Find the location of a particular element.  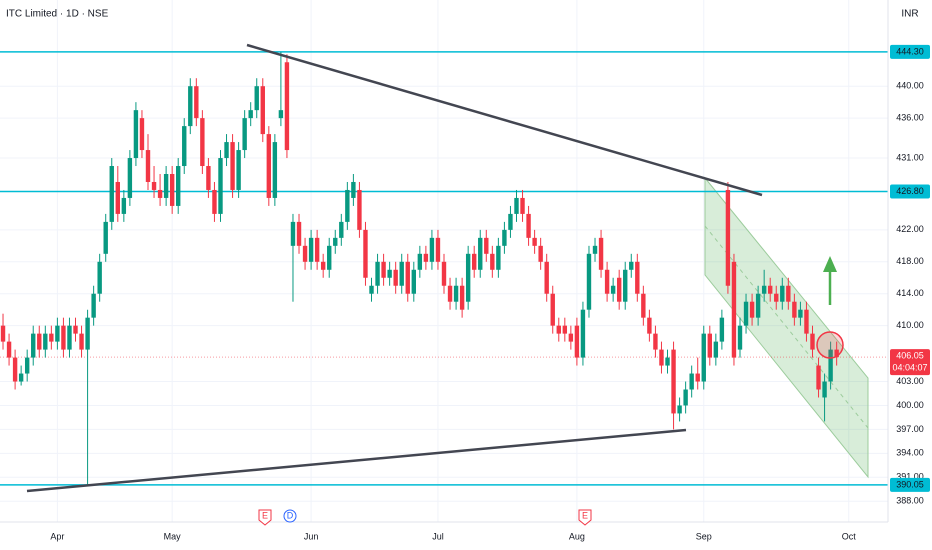

current-price-box is located at coordinates (910, 362).